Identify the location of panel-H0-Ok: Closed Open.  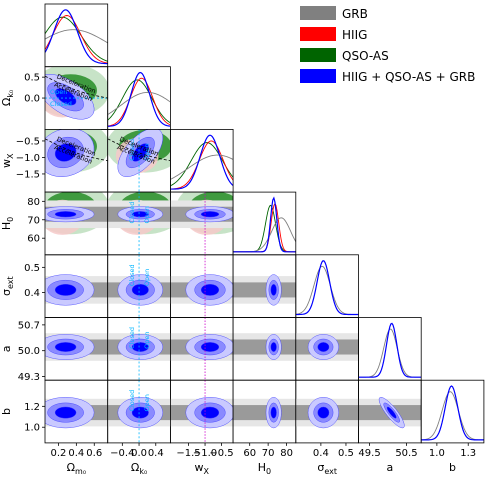
(139, 223).